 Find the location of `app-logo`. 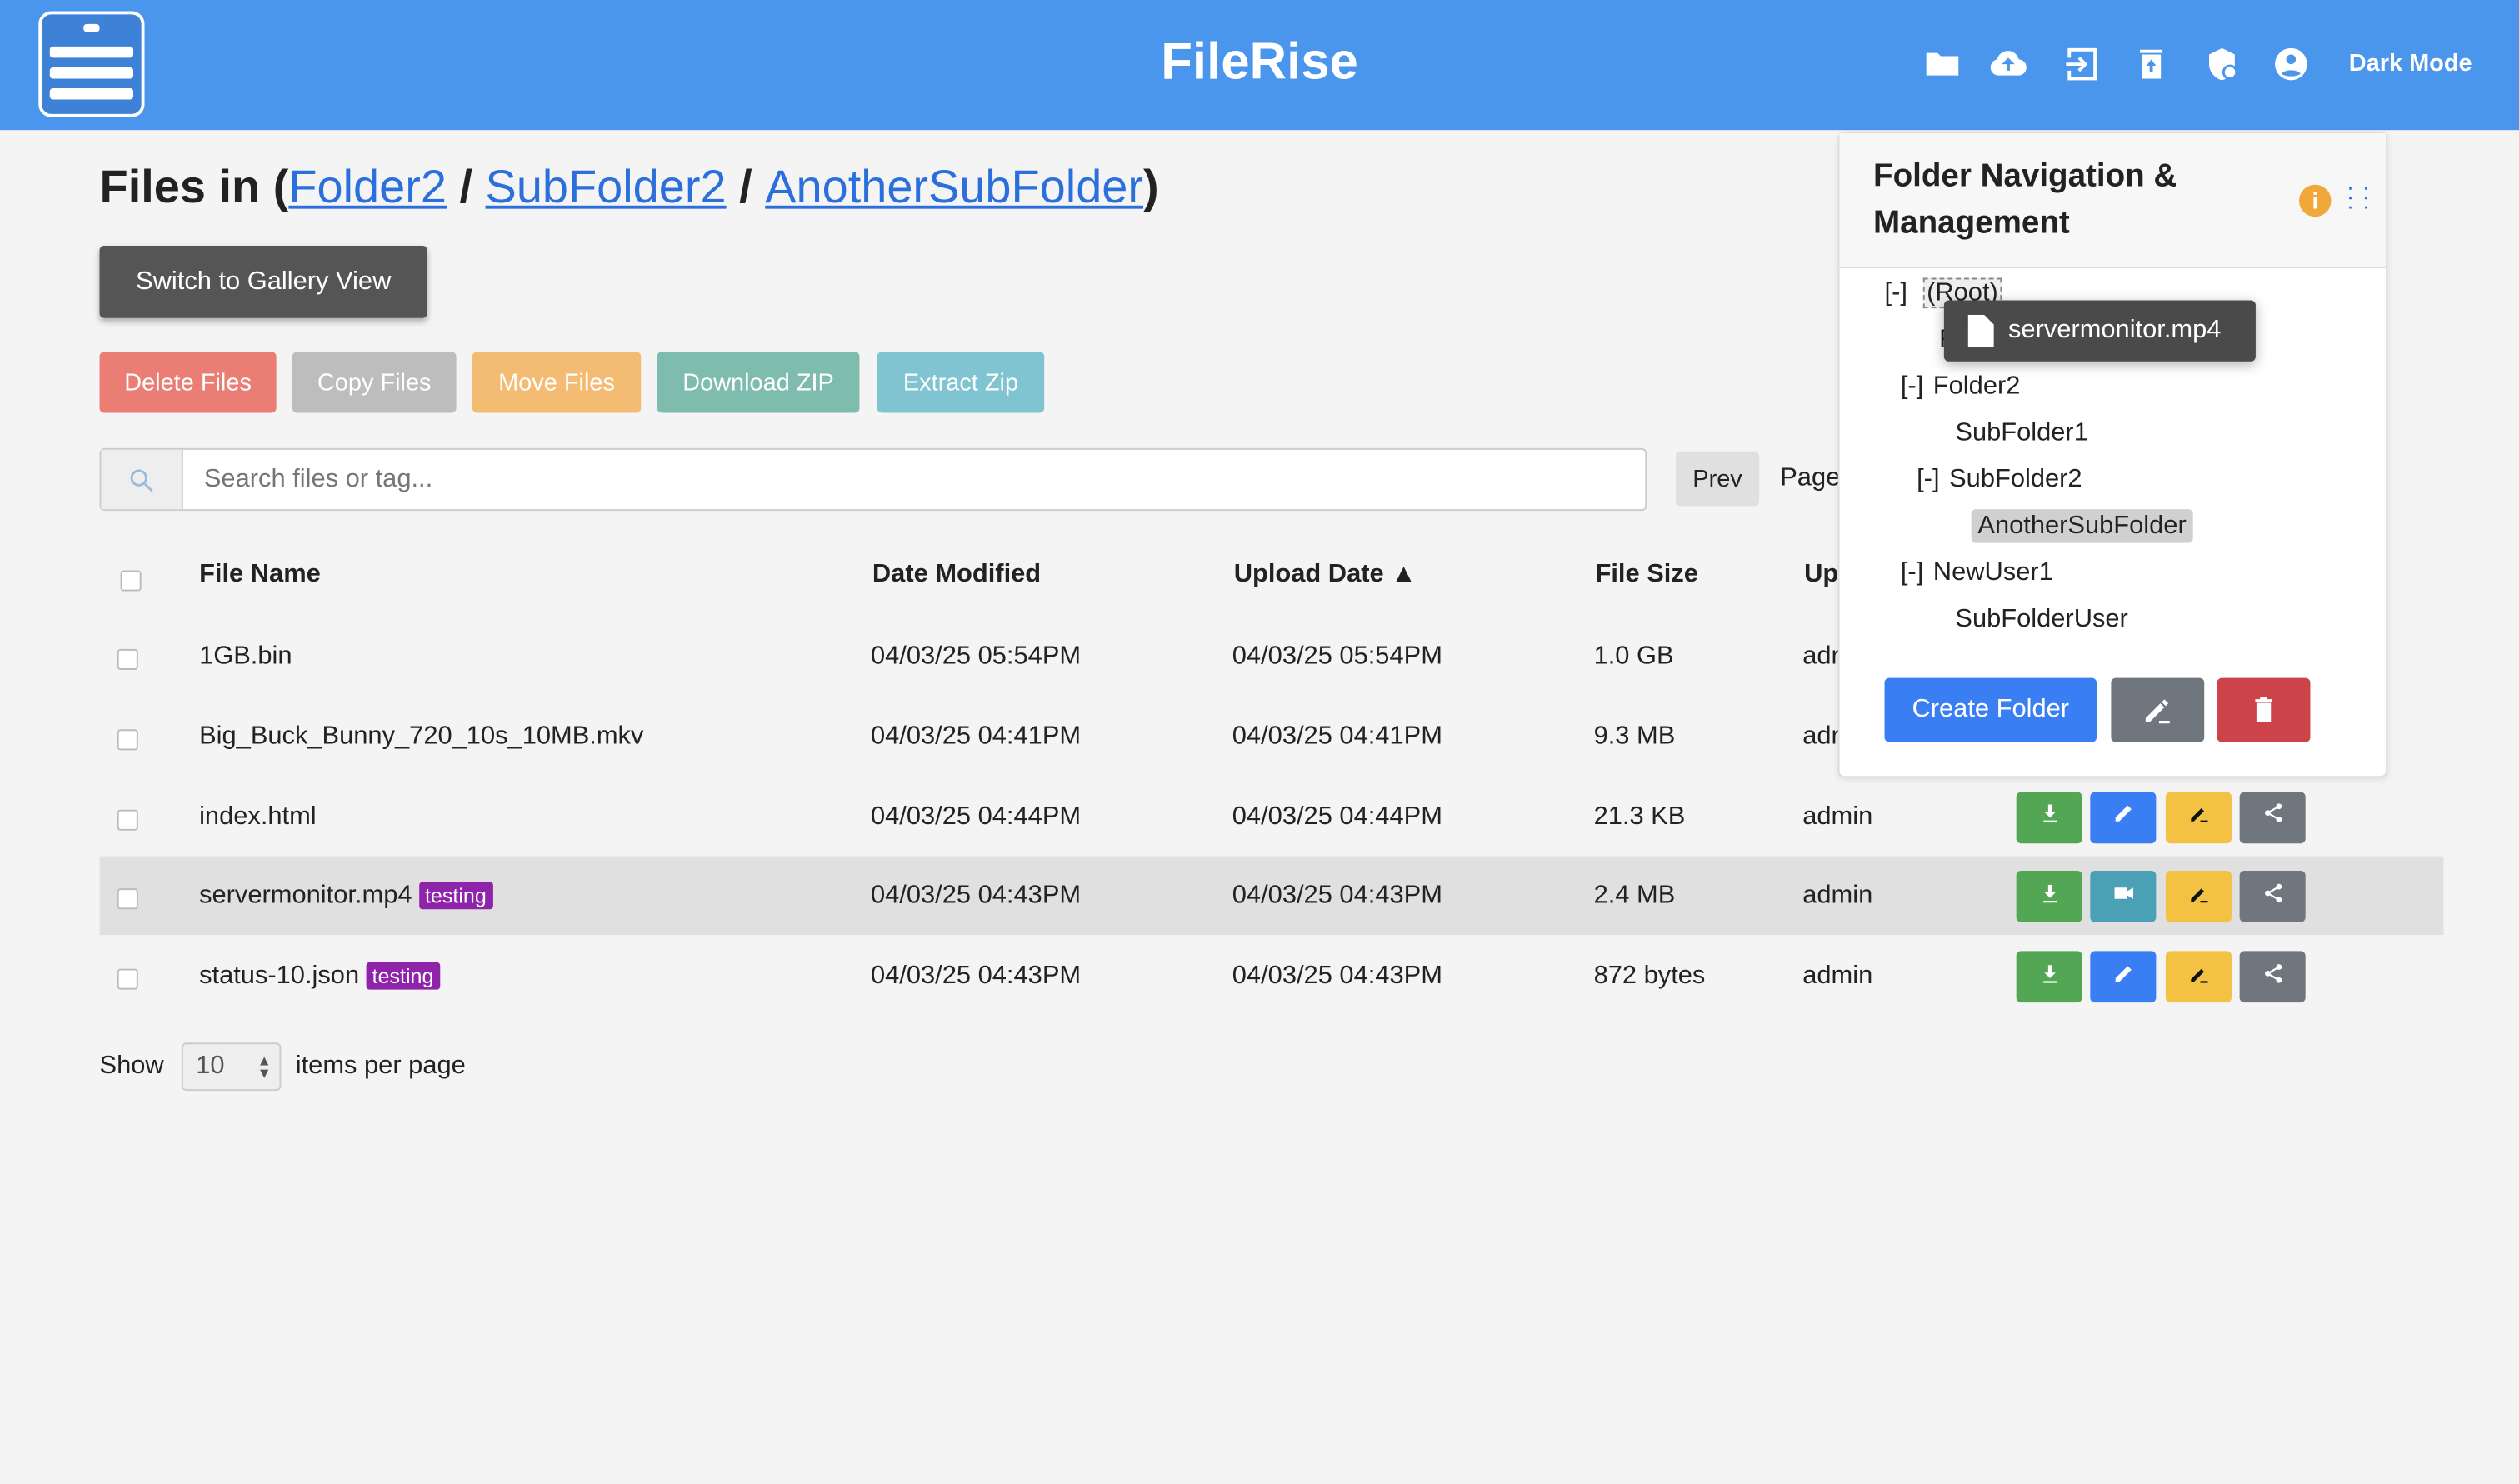

app-logo is located at coordinates (91, 64).